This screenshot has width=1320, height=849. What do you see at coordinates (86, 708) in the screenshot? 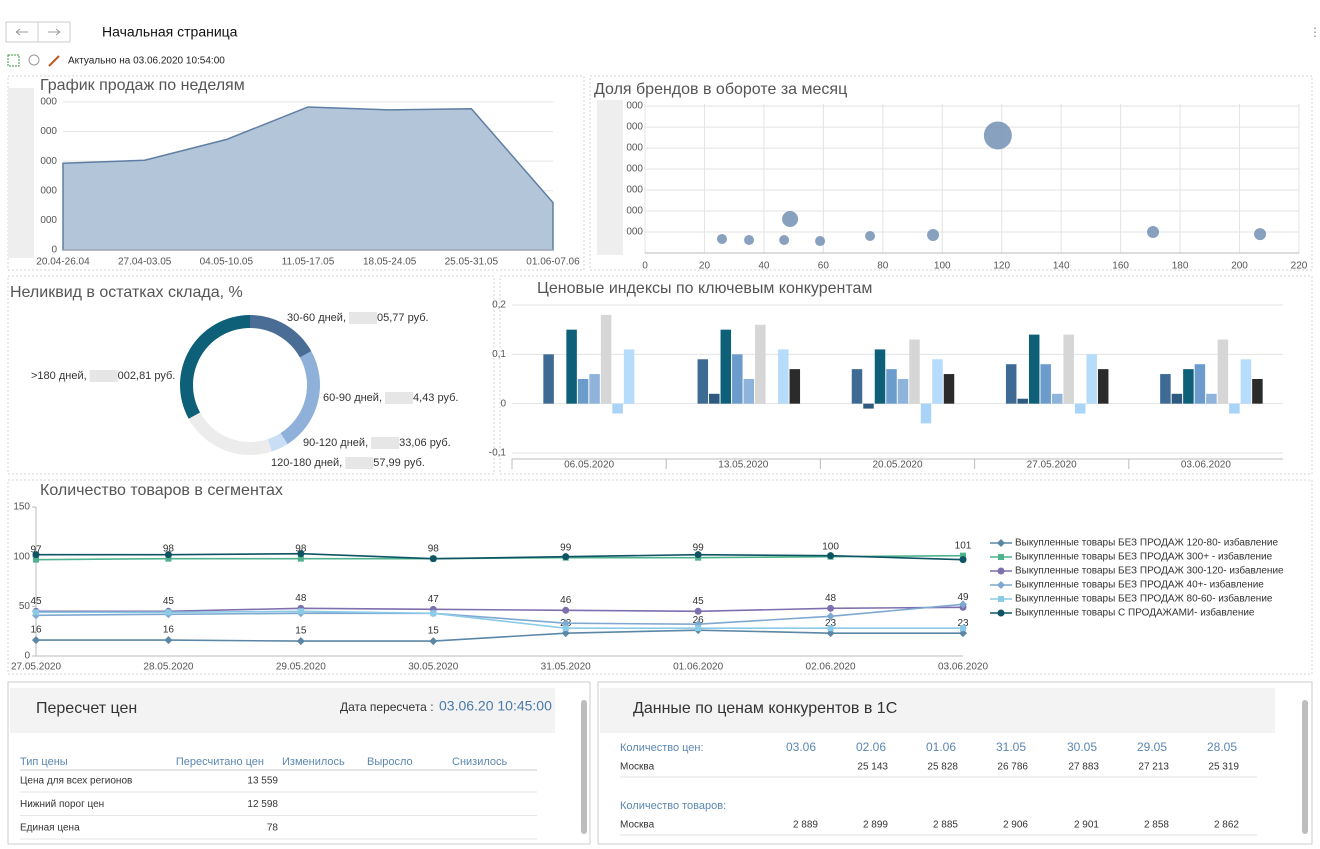
I see `panel-title: Пересчет цен` at bounding box center [86, 708].